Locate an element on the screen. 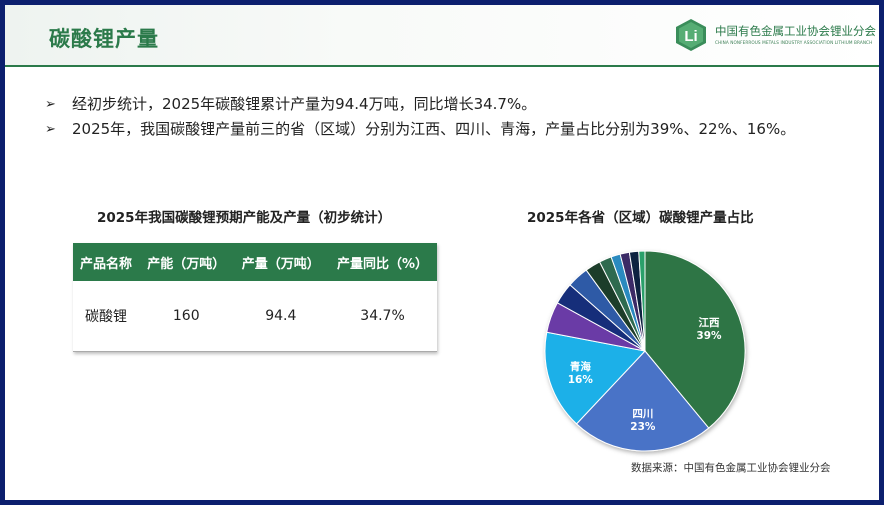 The image size is (884, 505). bullet-item: ➢ 经初步统计，2025年碳酸锂累计产量为94.4万吨，同比增长34.7%。 is located at coordinates (450, 104).